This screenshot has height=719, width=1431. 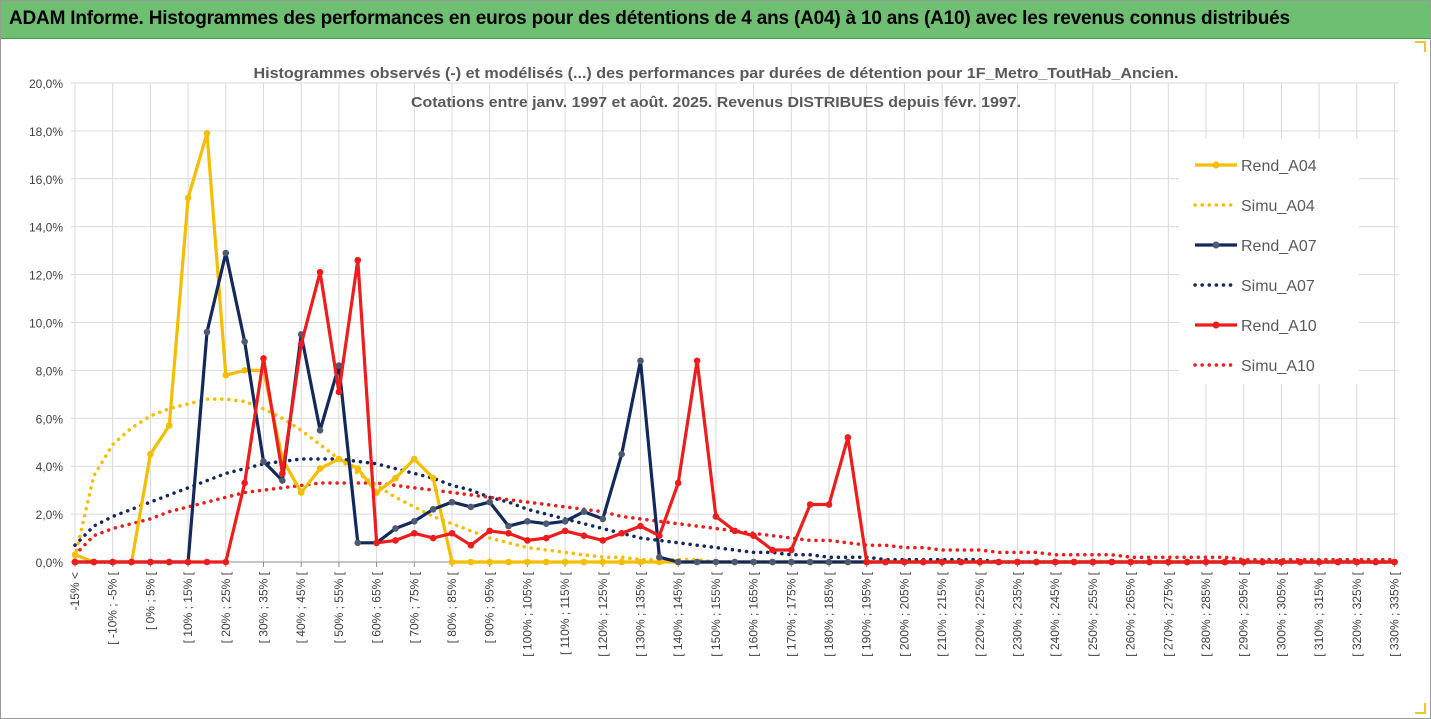 What do you see at coordinates (1319, 613) in the screenshot?
I see `x-tick-label: [ 310% ; 315% [` at bounding box center [1319, 613].